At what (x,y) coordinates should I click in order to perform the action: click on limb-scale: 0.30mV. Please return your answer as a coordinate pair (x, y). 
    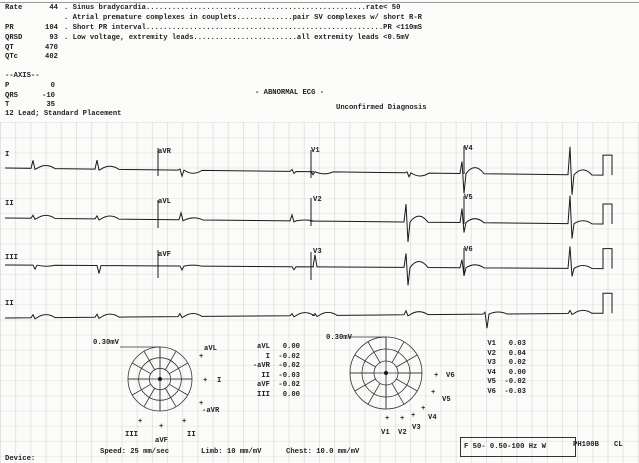
    Looking at the image, I should click on (106, 343).